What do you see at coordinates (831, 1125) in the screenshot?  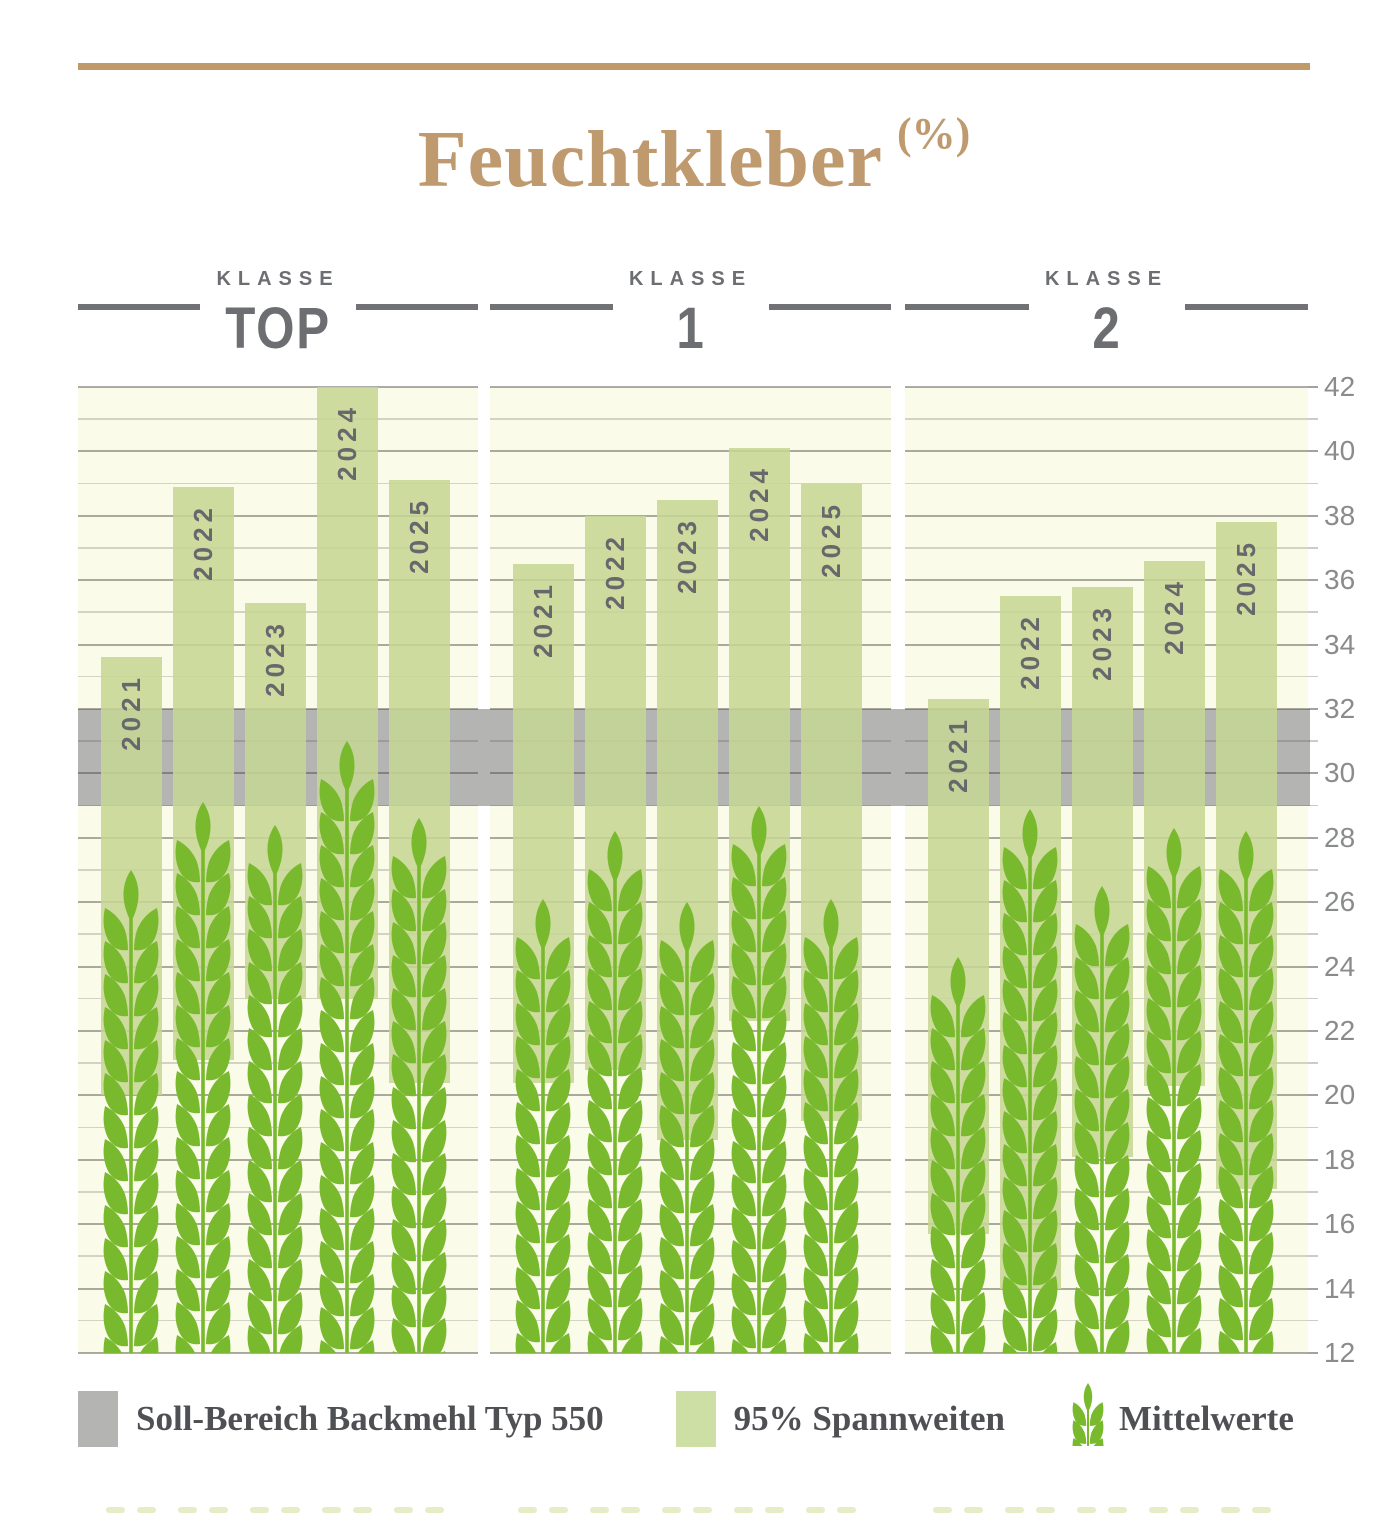 I see `mean-wheat-ear-1-2025` at bounding box center [831, 1125].